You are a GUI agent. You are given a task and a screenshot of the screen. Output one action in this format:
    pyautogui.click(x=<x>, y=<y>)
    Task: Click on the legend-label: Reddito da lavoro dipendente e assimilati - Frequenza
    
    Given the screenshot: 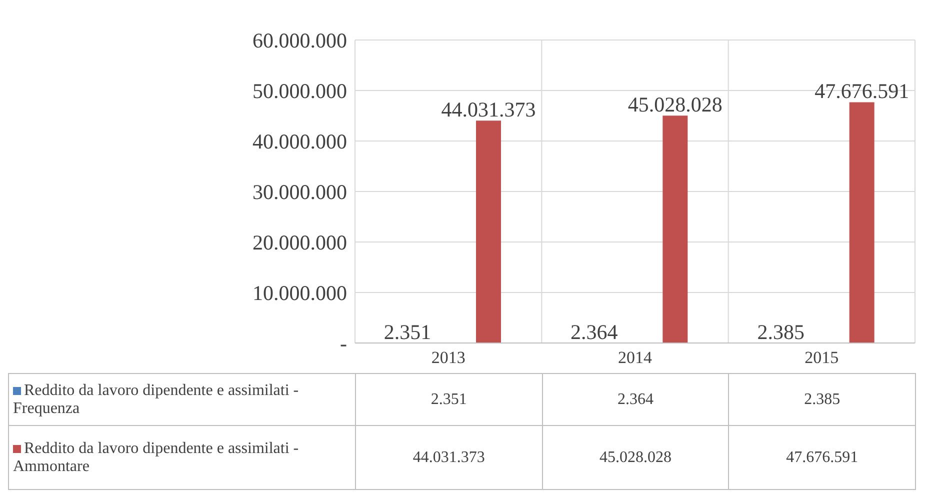 What is the action you would take?
    pyautogui.click(x=182, y=400)
    